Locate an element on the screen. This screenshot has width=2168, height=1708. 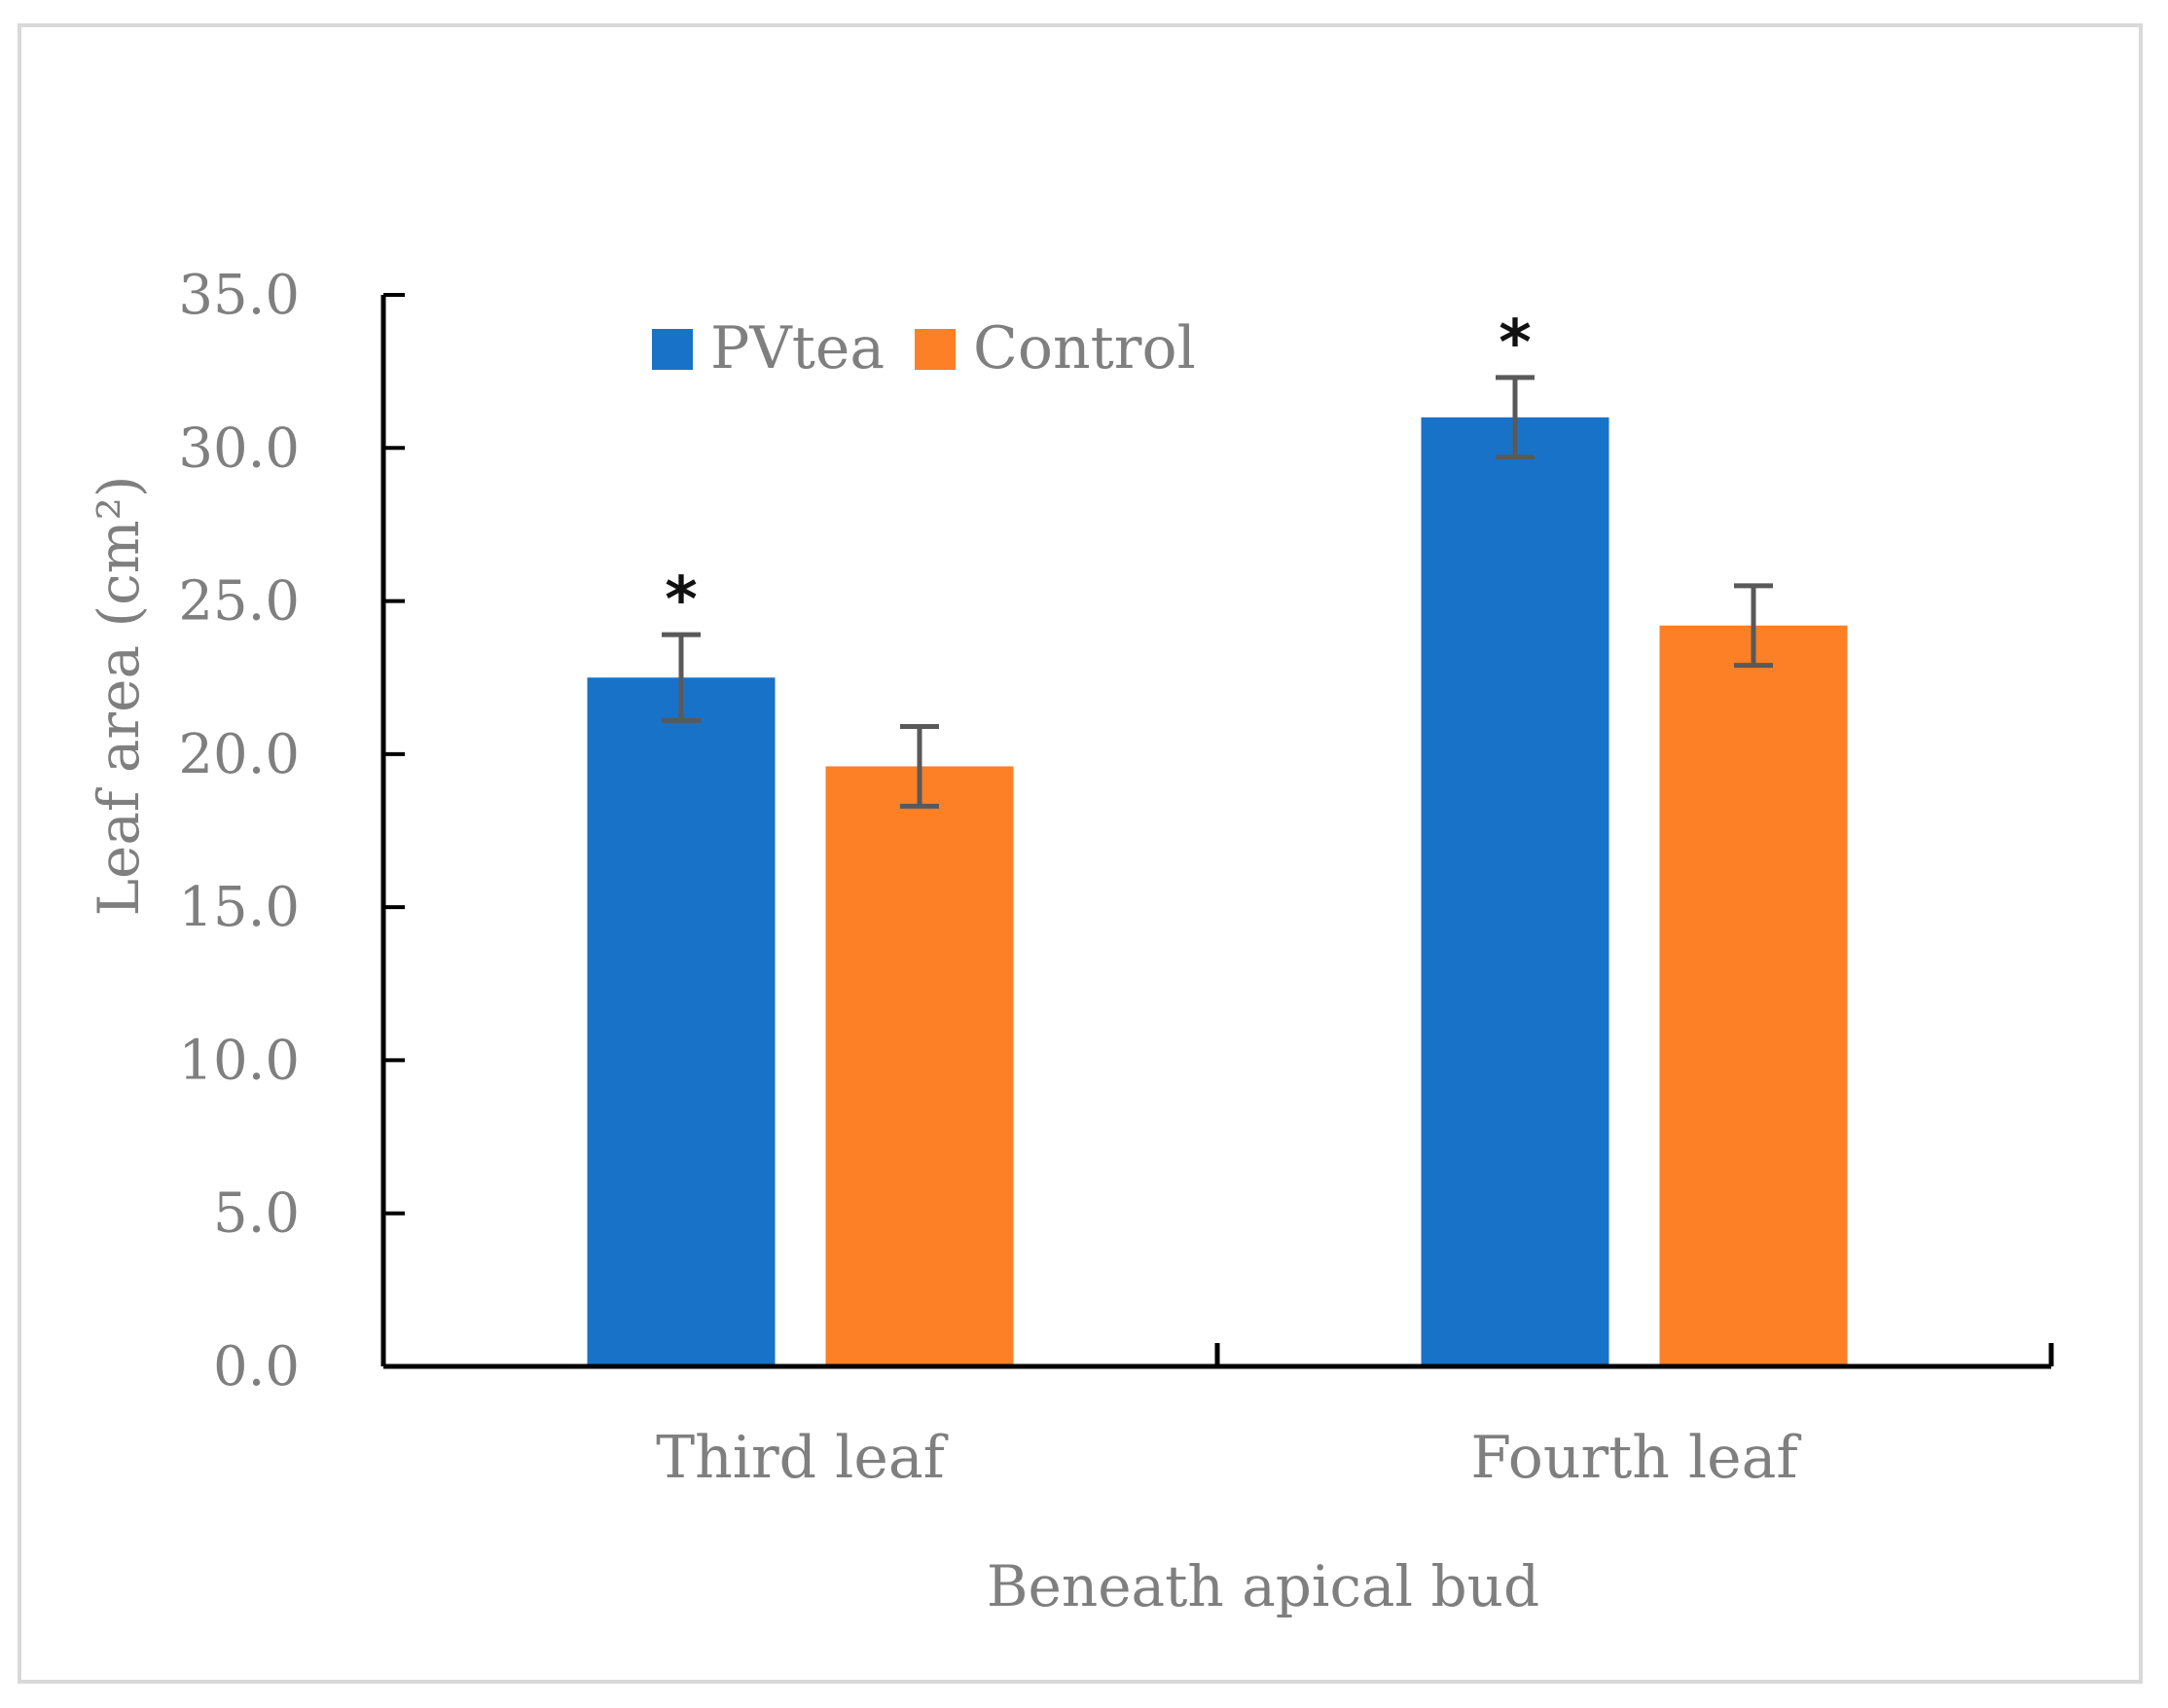
y-tick-label: 0.0 is located at coordinates (256, 1367).